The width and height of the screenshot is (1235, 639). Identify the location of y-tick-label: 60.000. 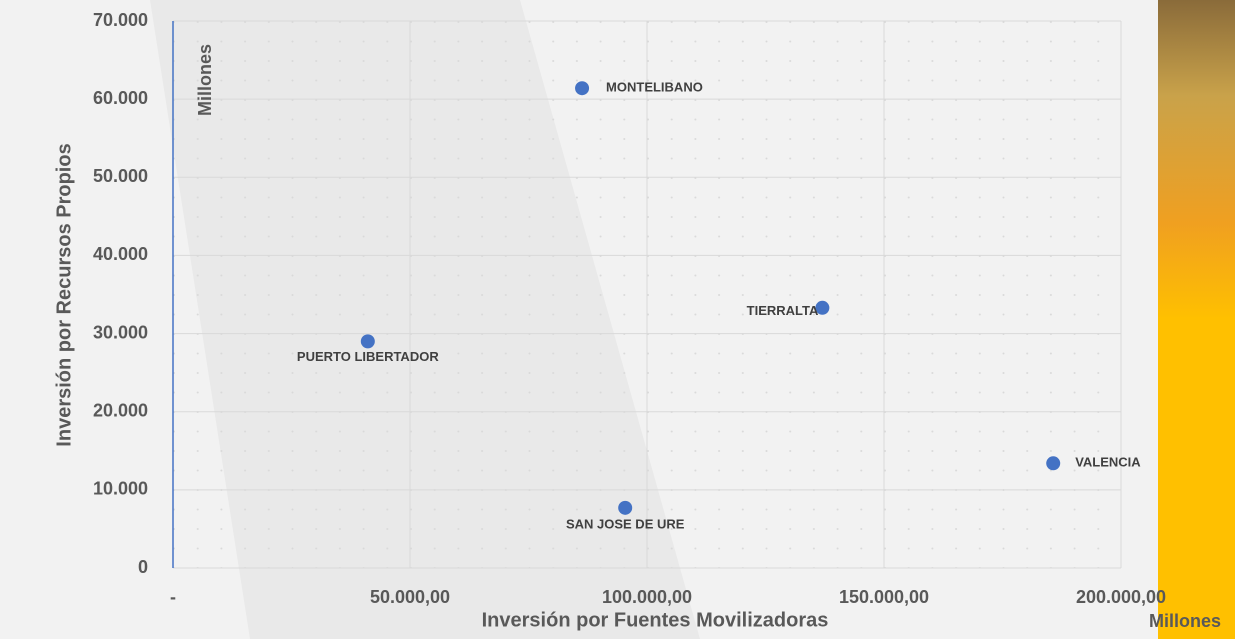
(120, 98).